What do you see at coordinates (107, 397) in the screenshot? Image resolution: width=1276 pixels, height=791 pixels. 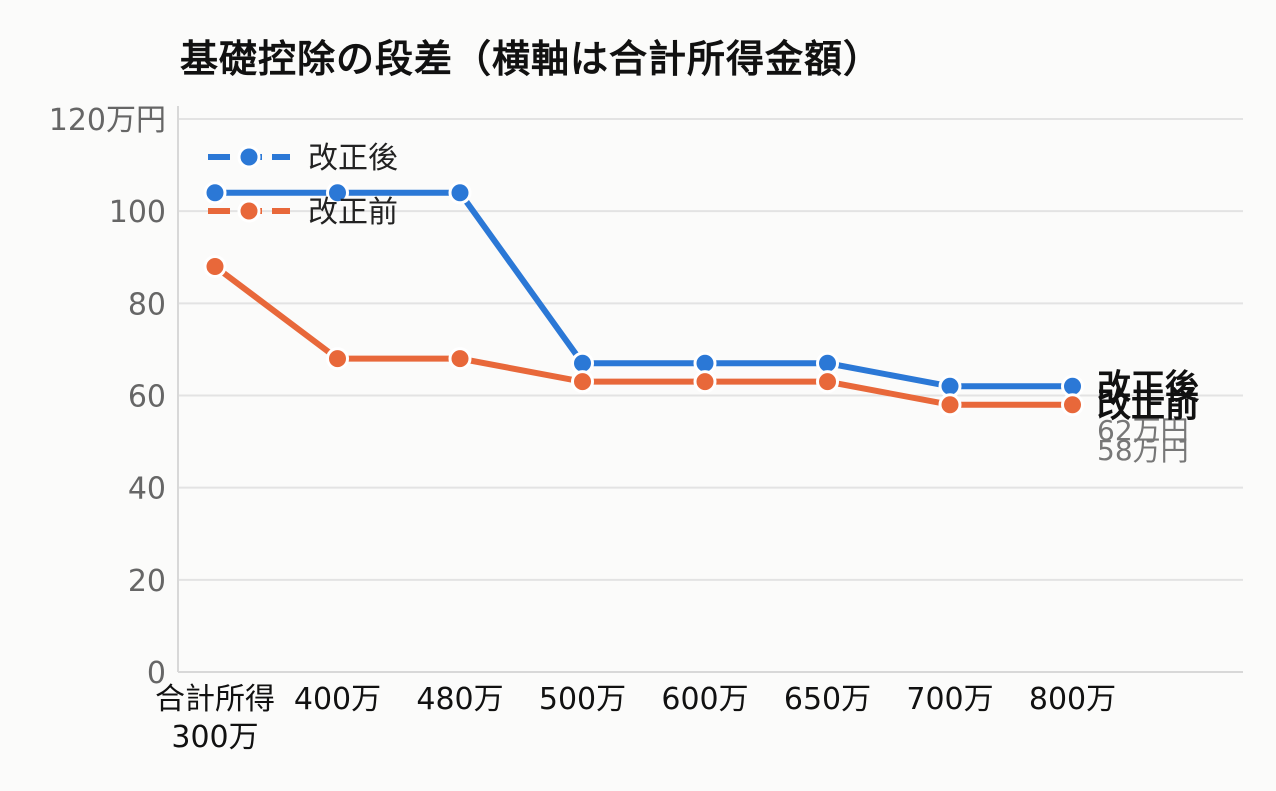 I see `y-tick-labels: 0 20 40 60 80 100 120万円` at bounding box center [107, 397].